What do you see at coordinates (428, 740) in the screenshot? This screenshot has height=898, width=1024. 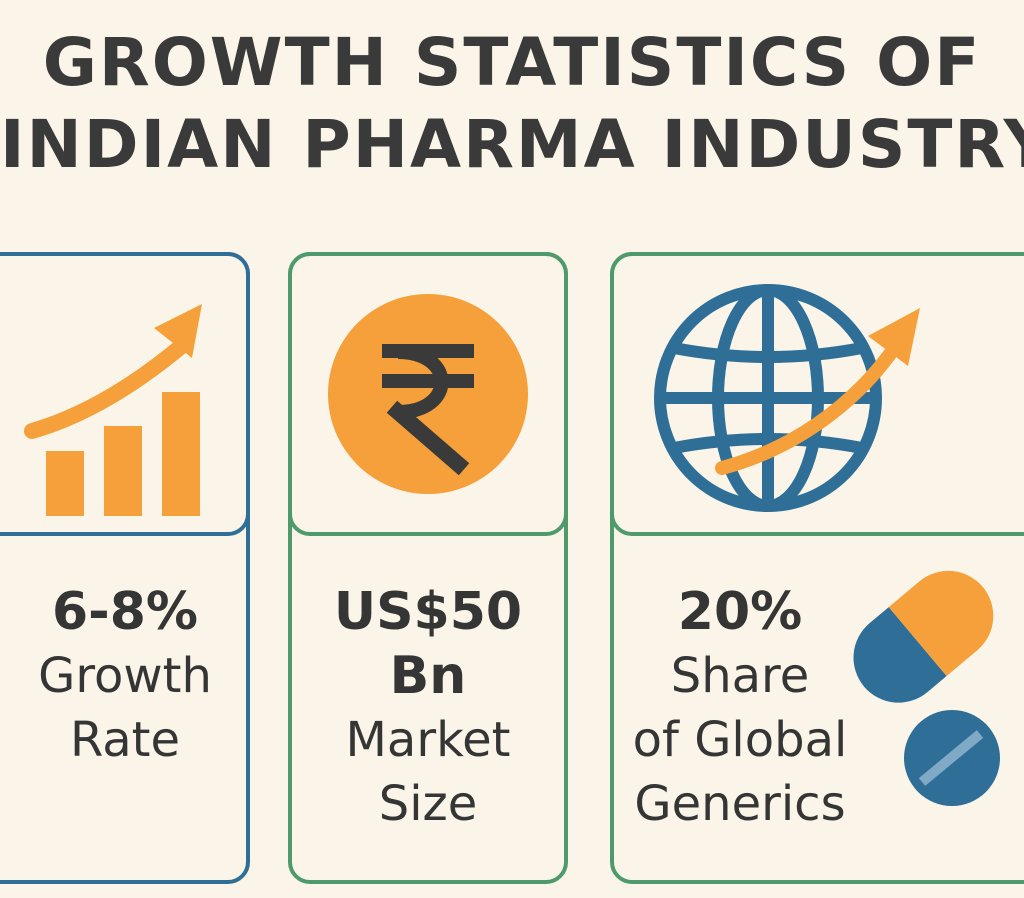 I see `market-size-label-1: Market` at bounding box center [428, 740].